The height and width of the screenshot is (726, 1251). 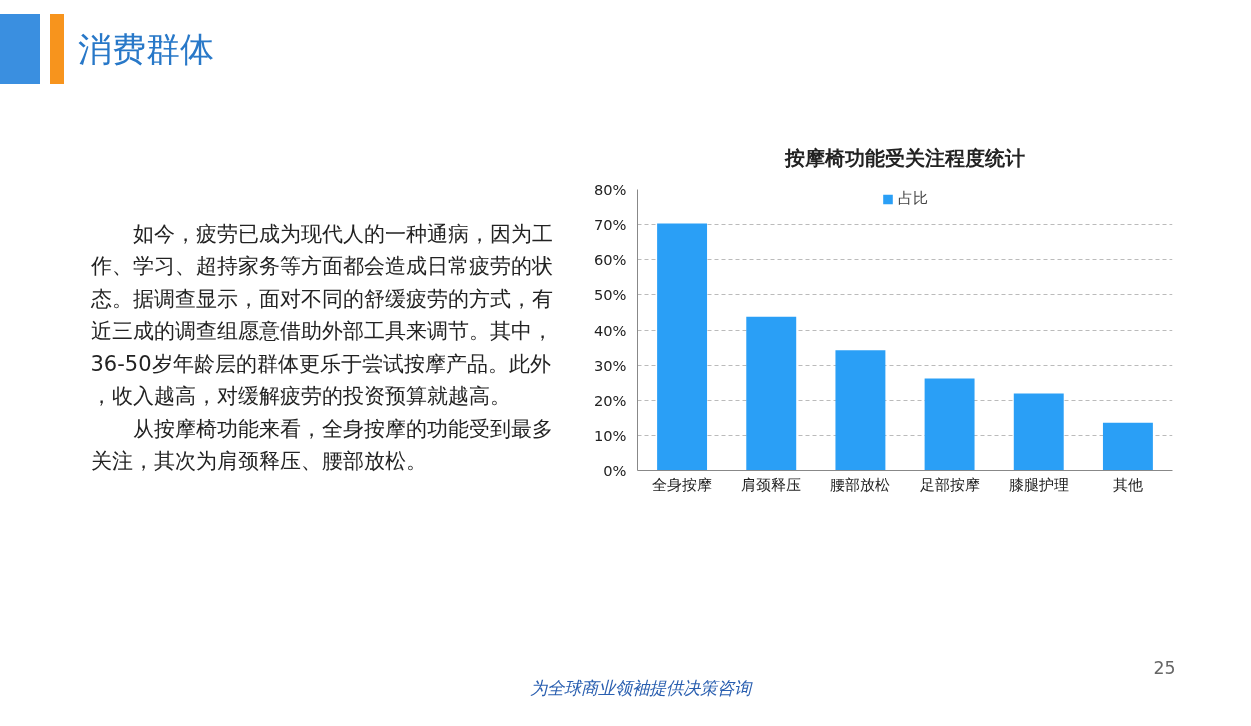 What do you see at coordinates (615, 470) in the screenshot?
I see `y-tick-label: 0%` at bounding box center [615, 470].